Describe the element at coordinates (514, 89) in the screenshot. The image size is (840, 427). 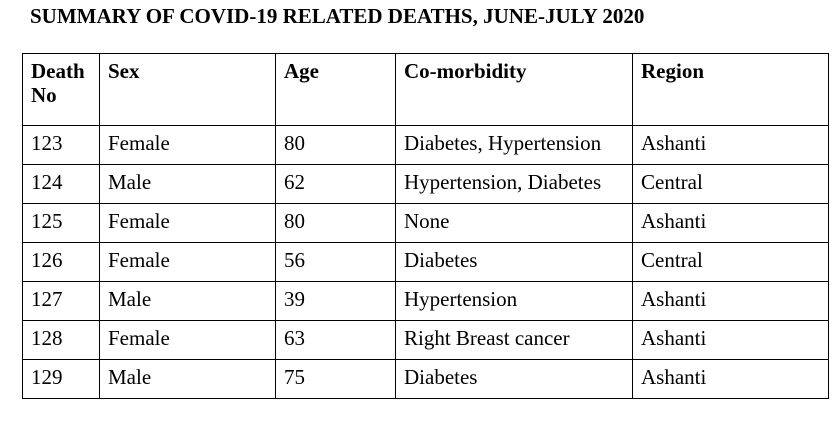
I see `header-cell-comorbidity: Co-morbidity` at that location.